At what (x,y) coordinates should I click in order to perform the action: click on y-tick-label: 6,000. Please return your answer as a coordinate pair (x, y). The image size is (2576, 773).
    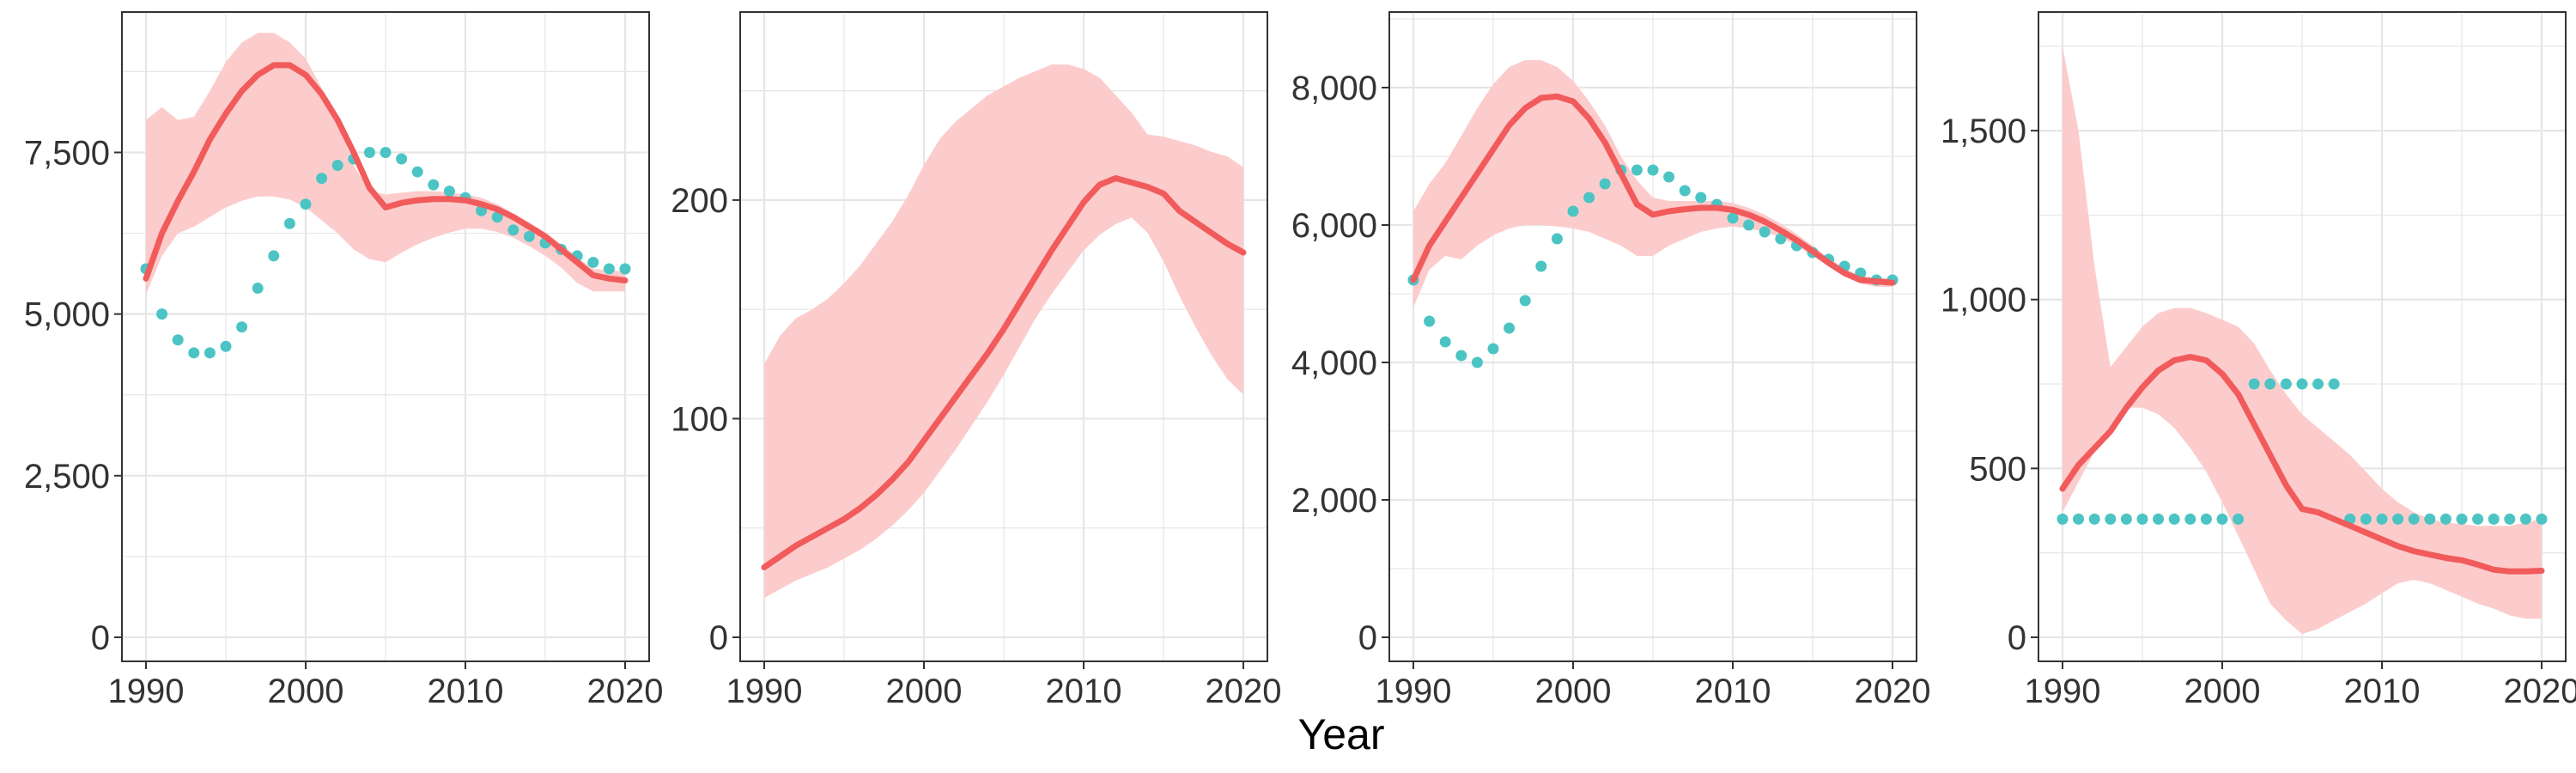
    Looking at the image, I should click on (1334, 226).